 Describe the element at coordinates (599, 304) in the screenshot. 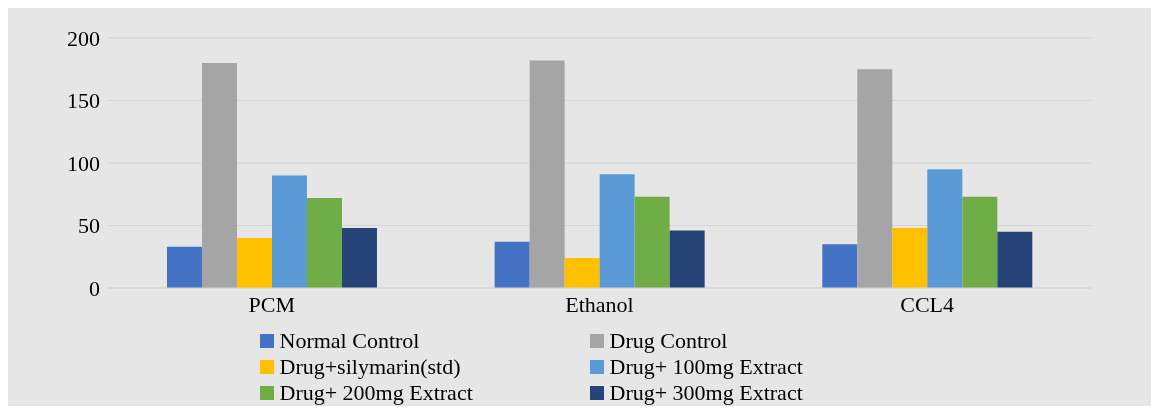

I see `x-tick-label: Ethanol` at that location.